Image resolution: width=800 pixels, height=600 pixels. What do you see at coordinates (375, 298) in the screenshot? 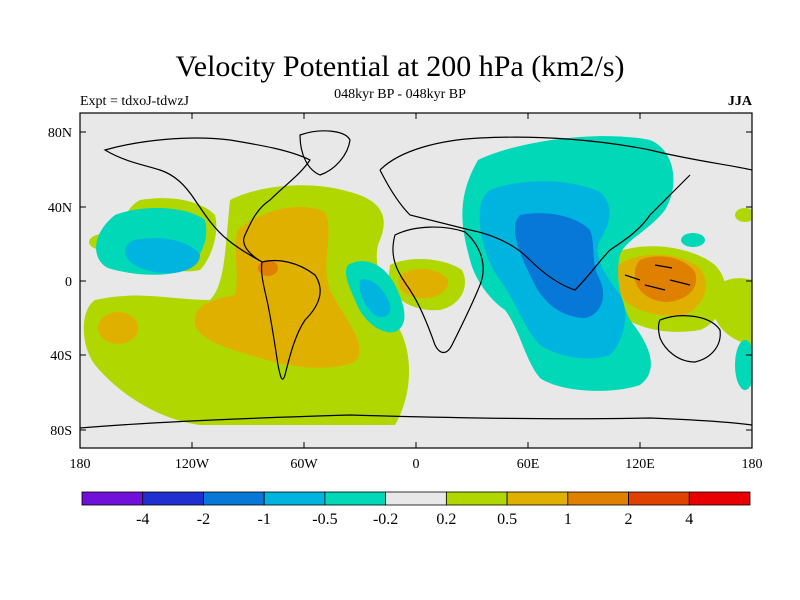
I see `negative-mid-atlantic` at bounding box center [375, 298].